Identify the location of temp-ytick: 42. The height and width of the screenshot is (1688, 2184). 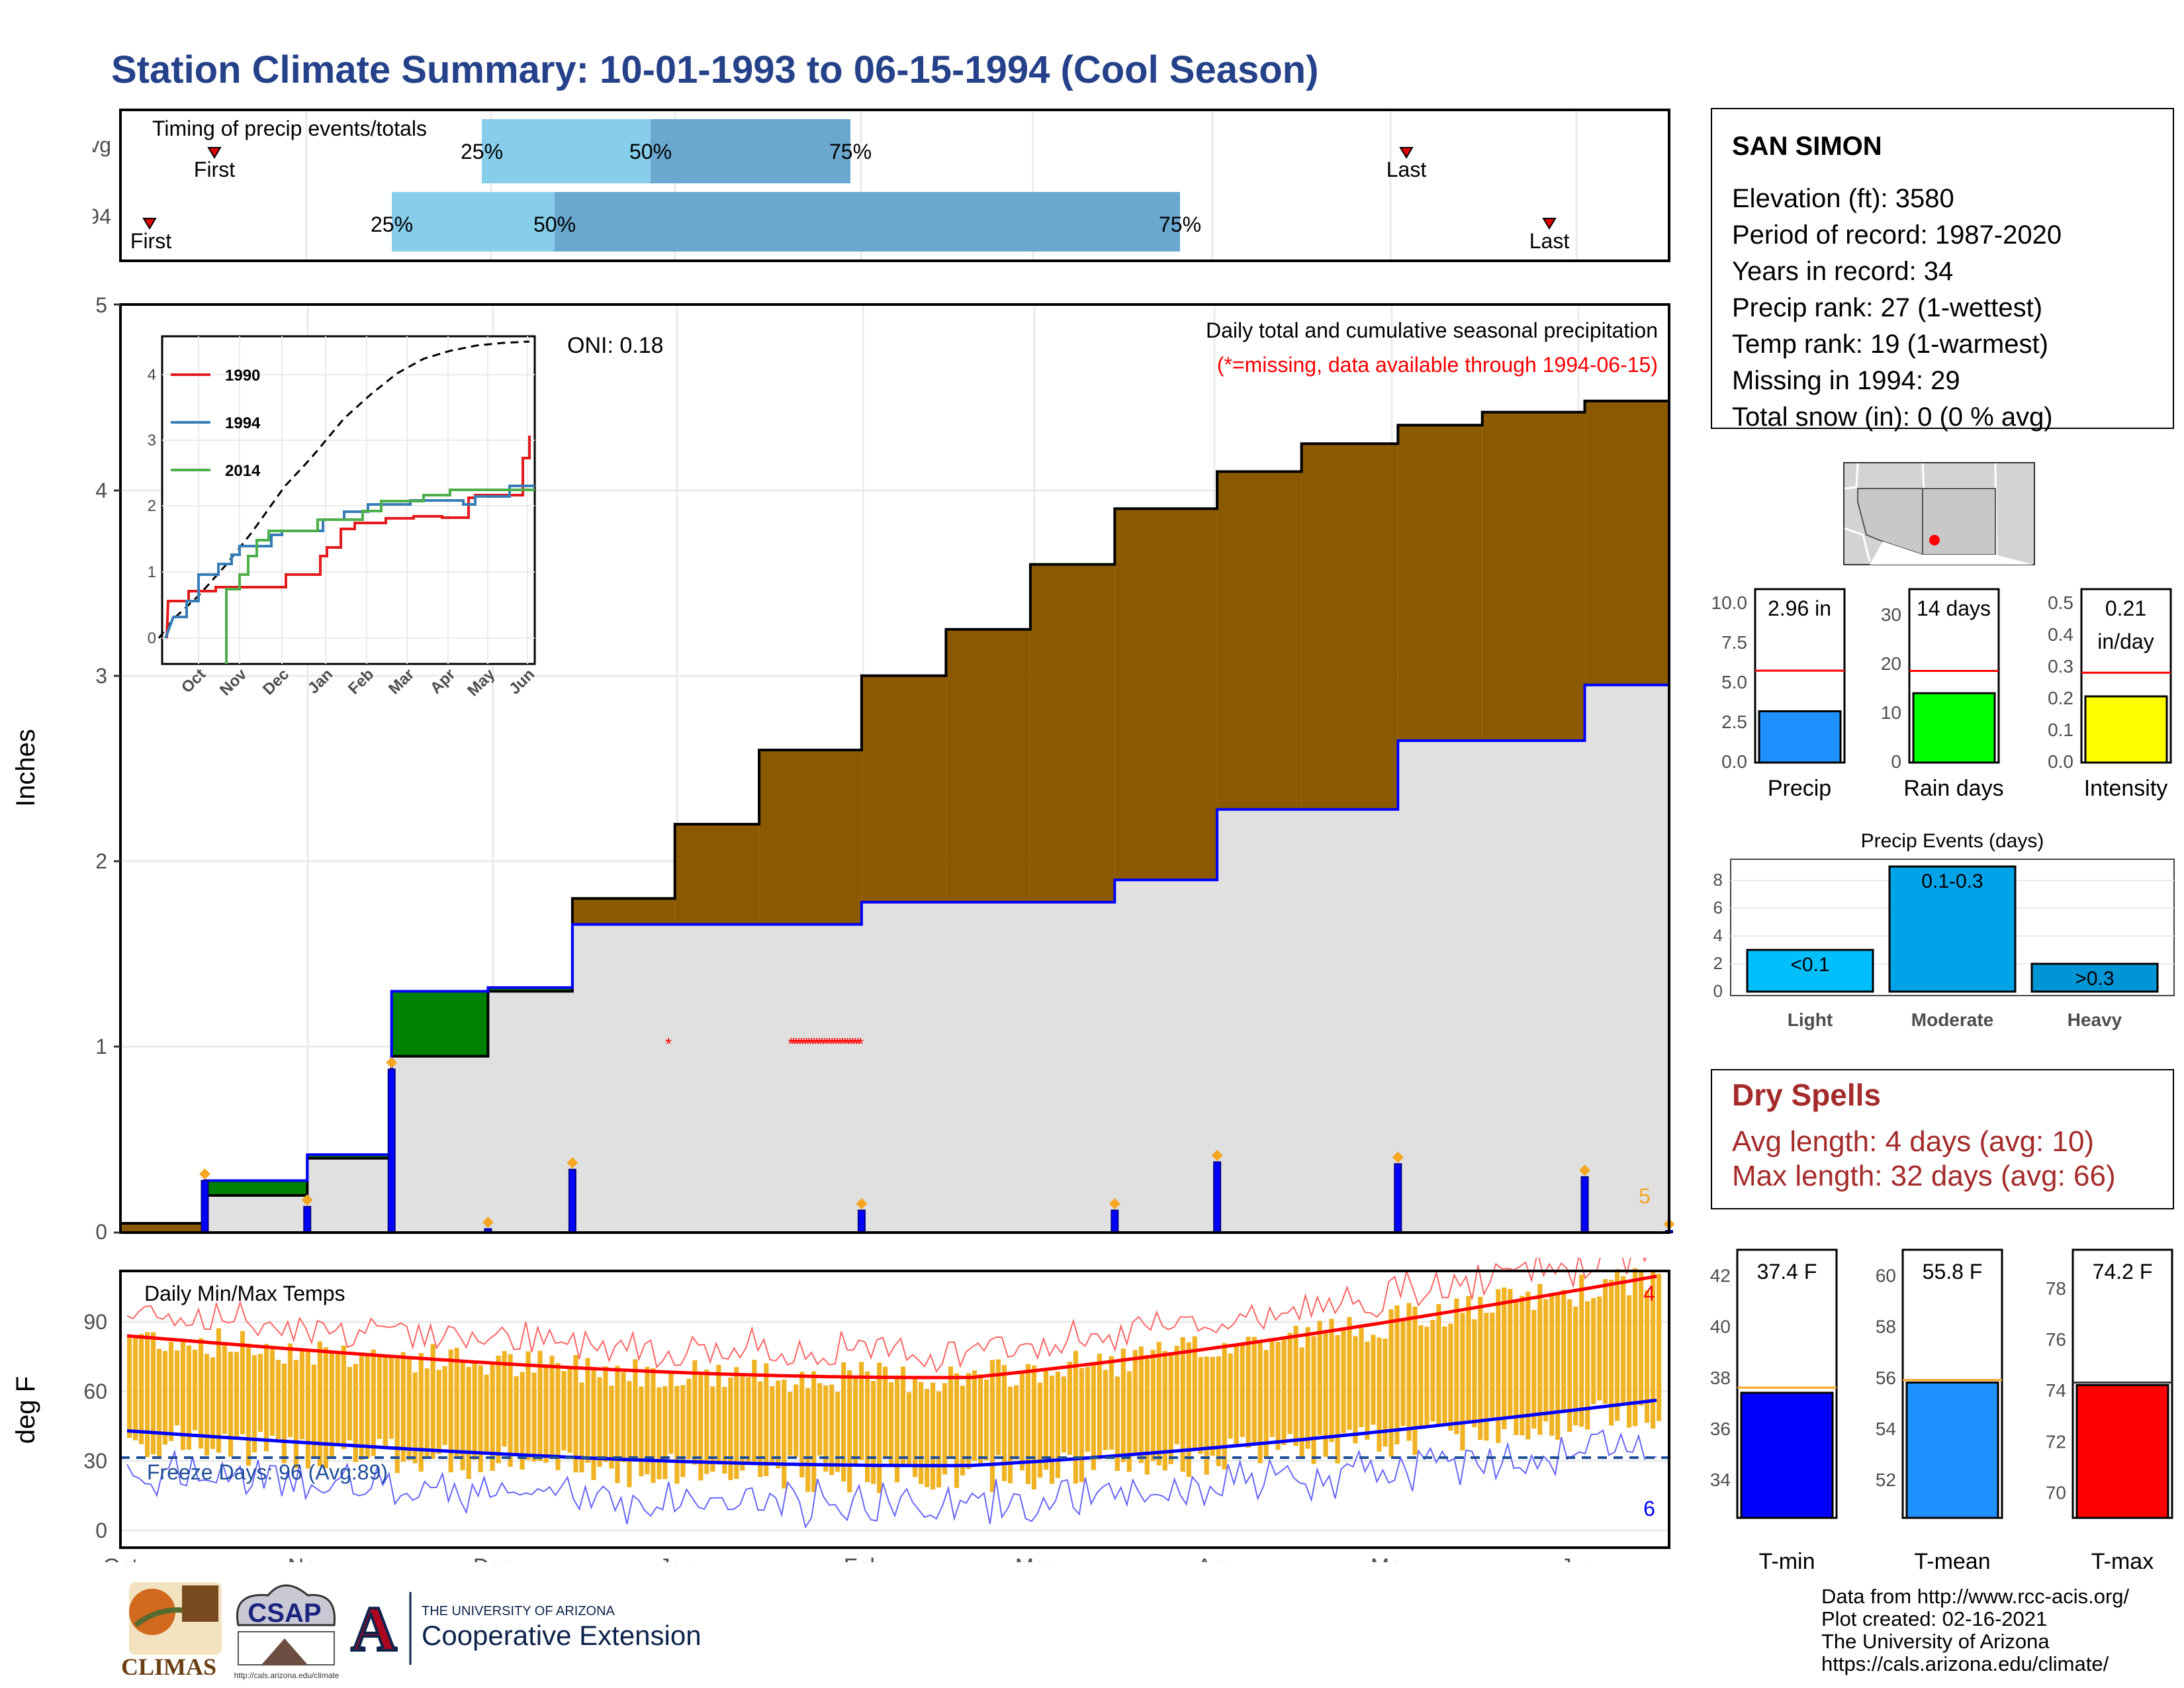
(1720, 1276).